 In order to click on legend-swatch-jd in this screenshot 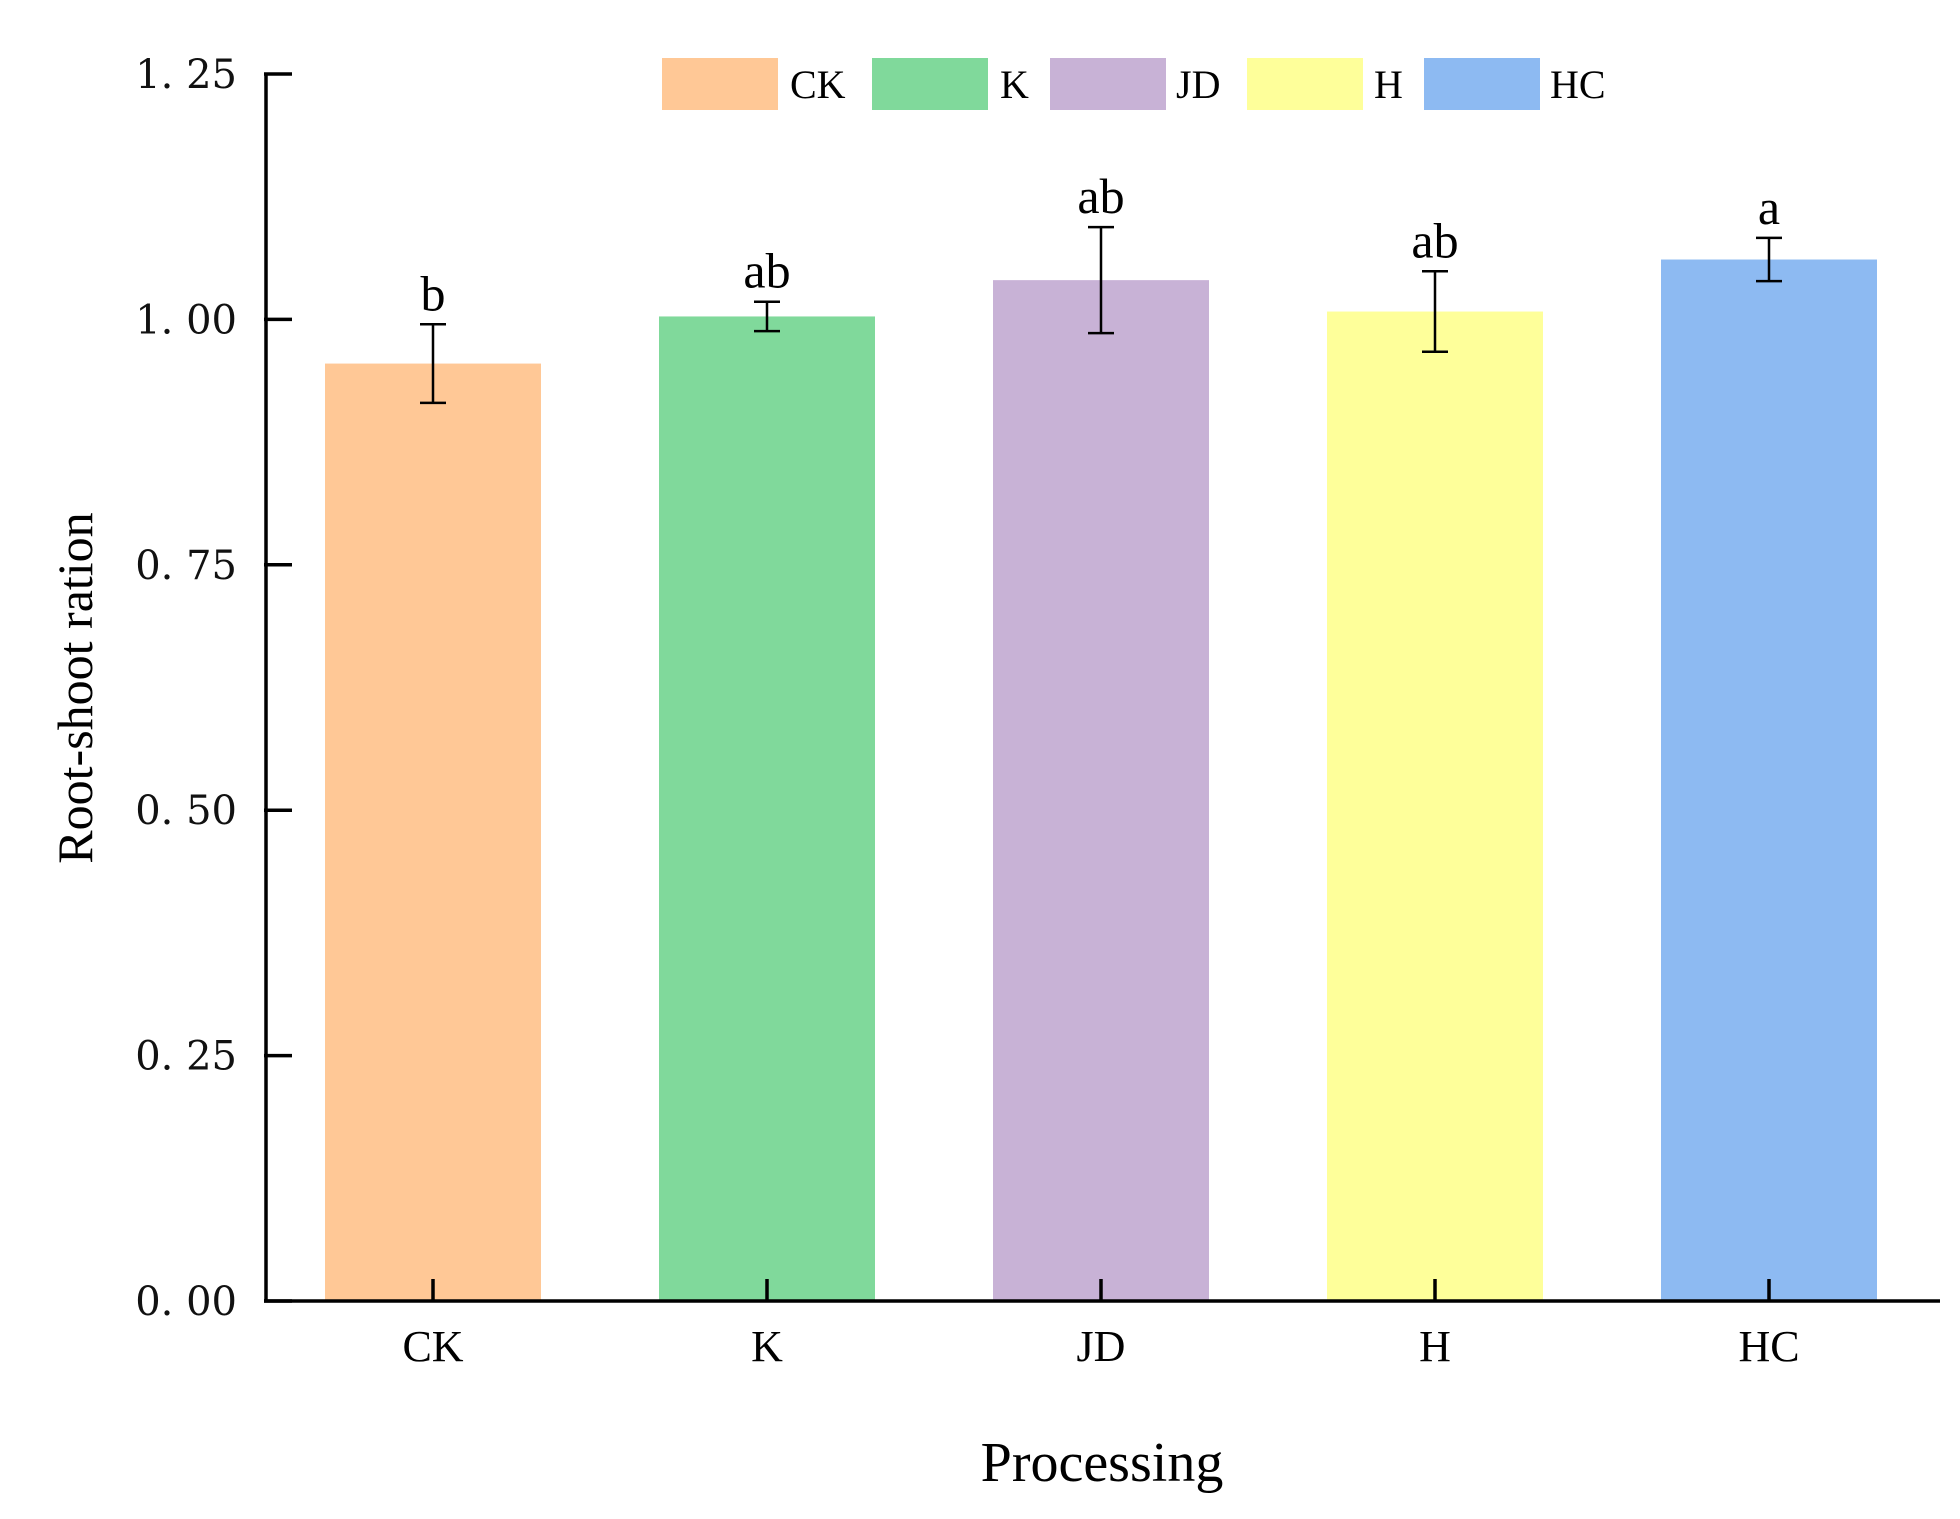, I will do `click(1108, 84)`.